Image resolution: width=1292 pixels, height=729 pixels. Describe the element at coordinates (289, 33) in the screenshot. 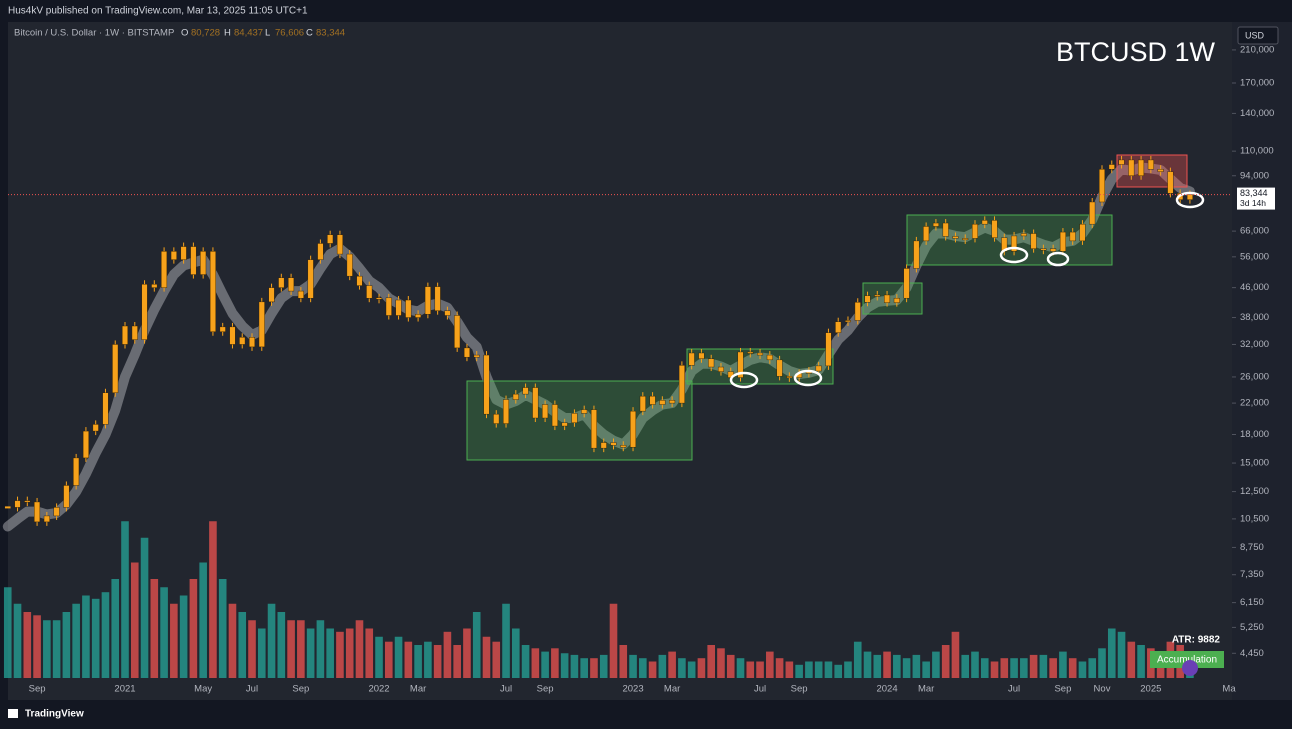

I see `ohlc-value: 76,606` at that location.